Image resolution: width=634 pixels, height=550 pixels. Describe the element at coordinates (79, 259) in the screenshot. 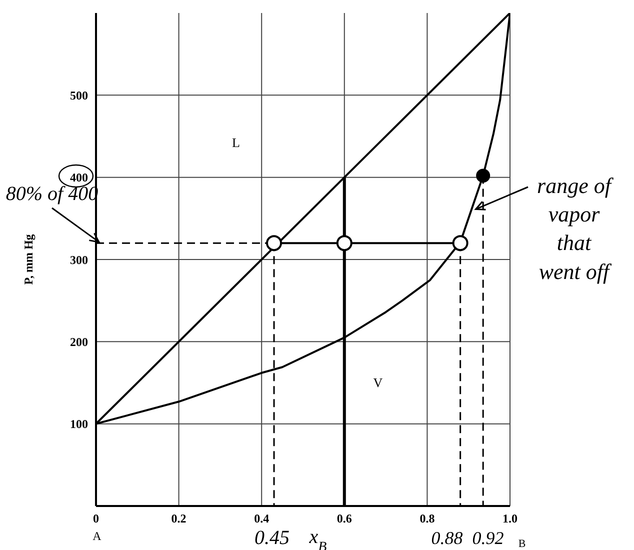

I see `y-tick-label: 300` at that location.